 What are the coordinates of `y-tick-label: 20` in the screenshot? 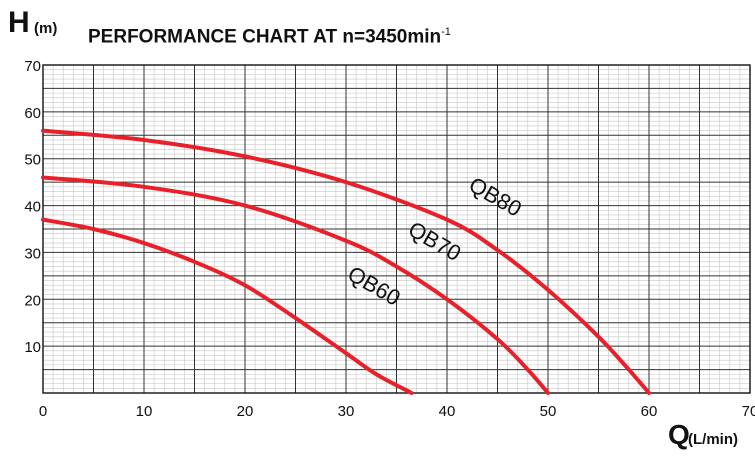 It's located at (32, 300).